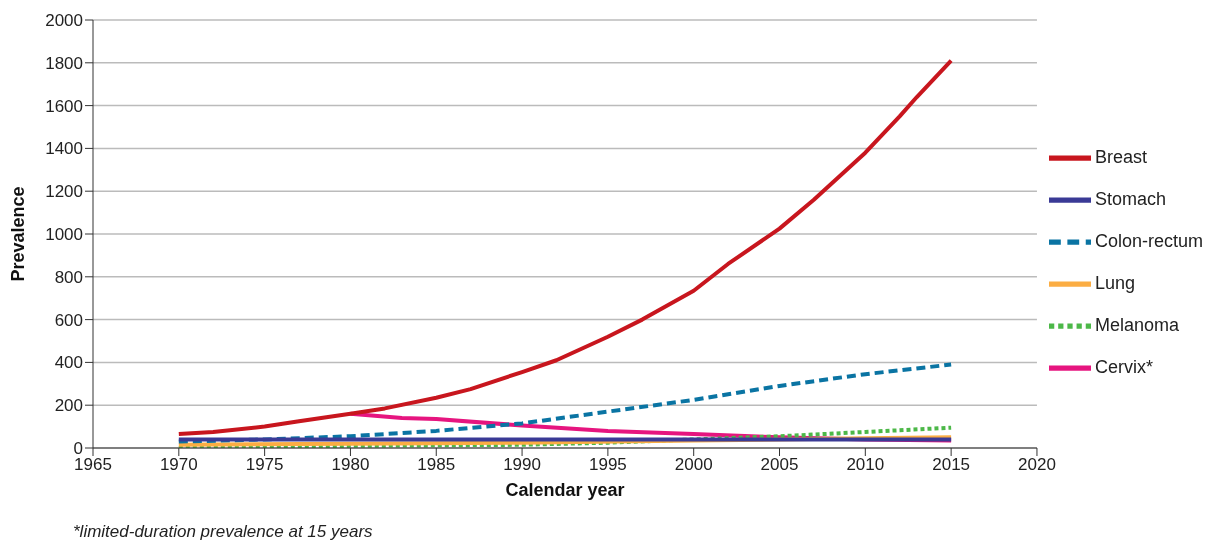 Image resolution: width=1231 pixels, height=551 pixels. Describe the element at coordinates (64, 192) in the screenshot. I see `y-tick-label: 1200` at that location.